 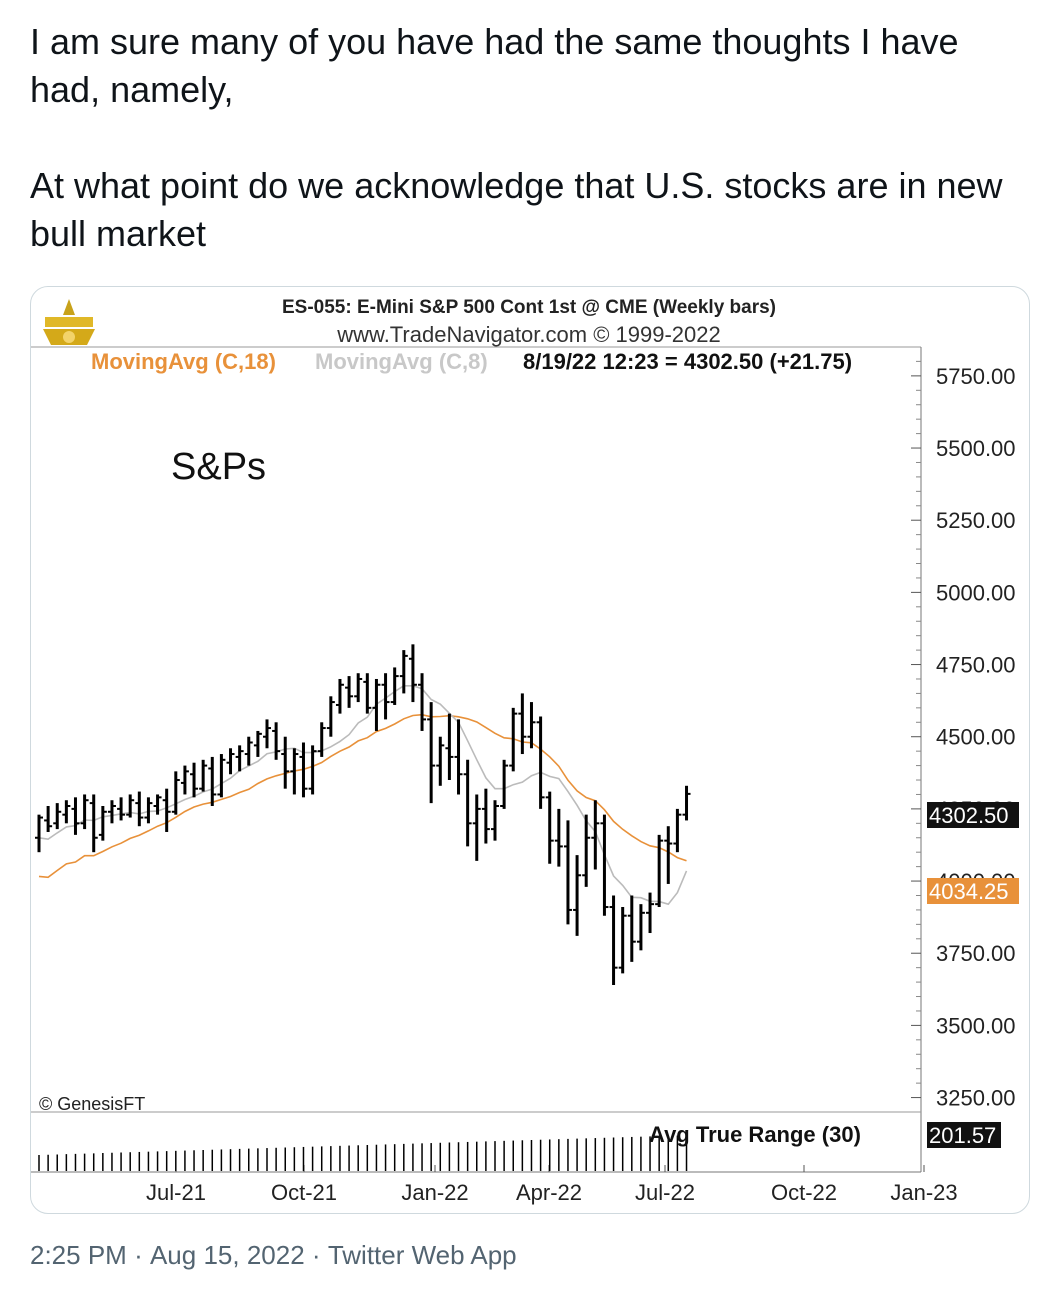 I want to click on ma8-line, so click(x=363, y=795).